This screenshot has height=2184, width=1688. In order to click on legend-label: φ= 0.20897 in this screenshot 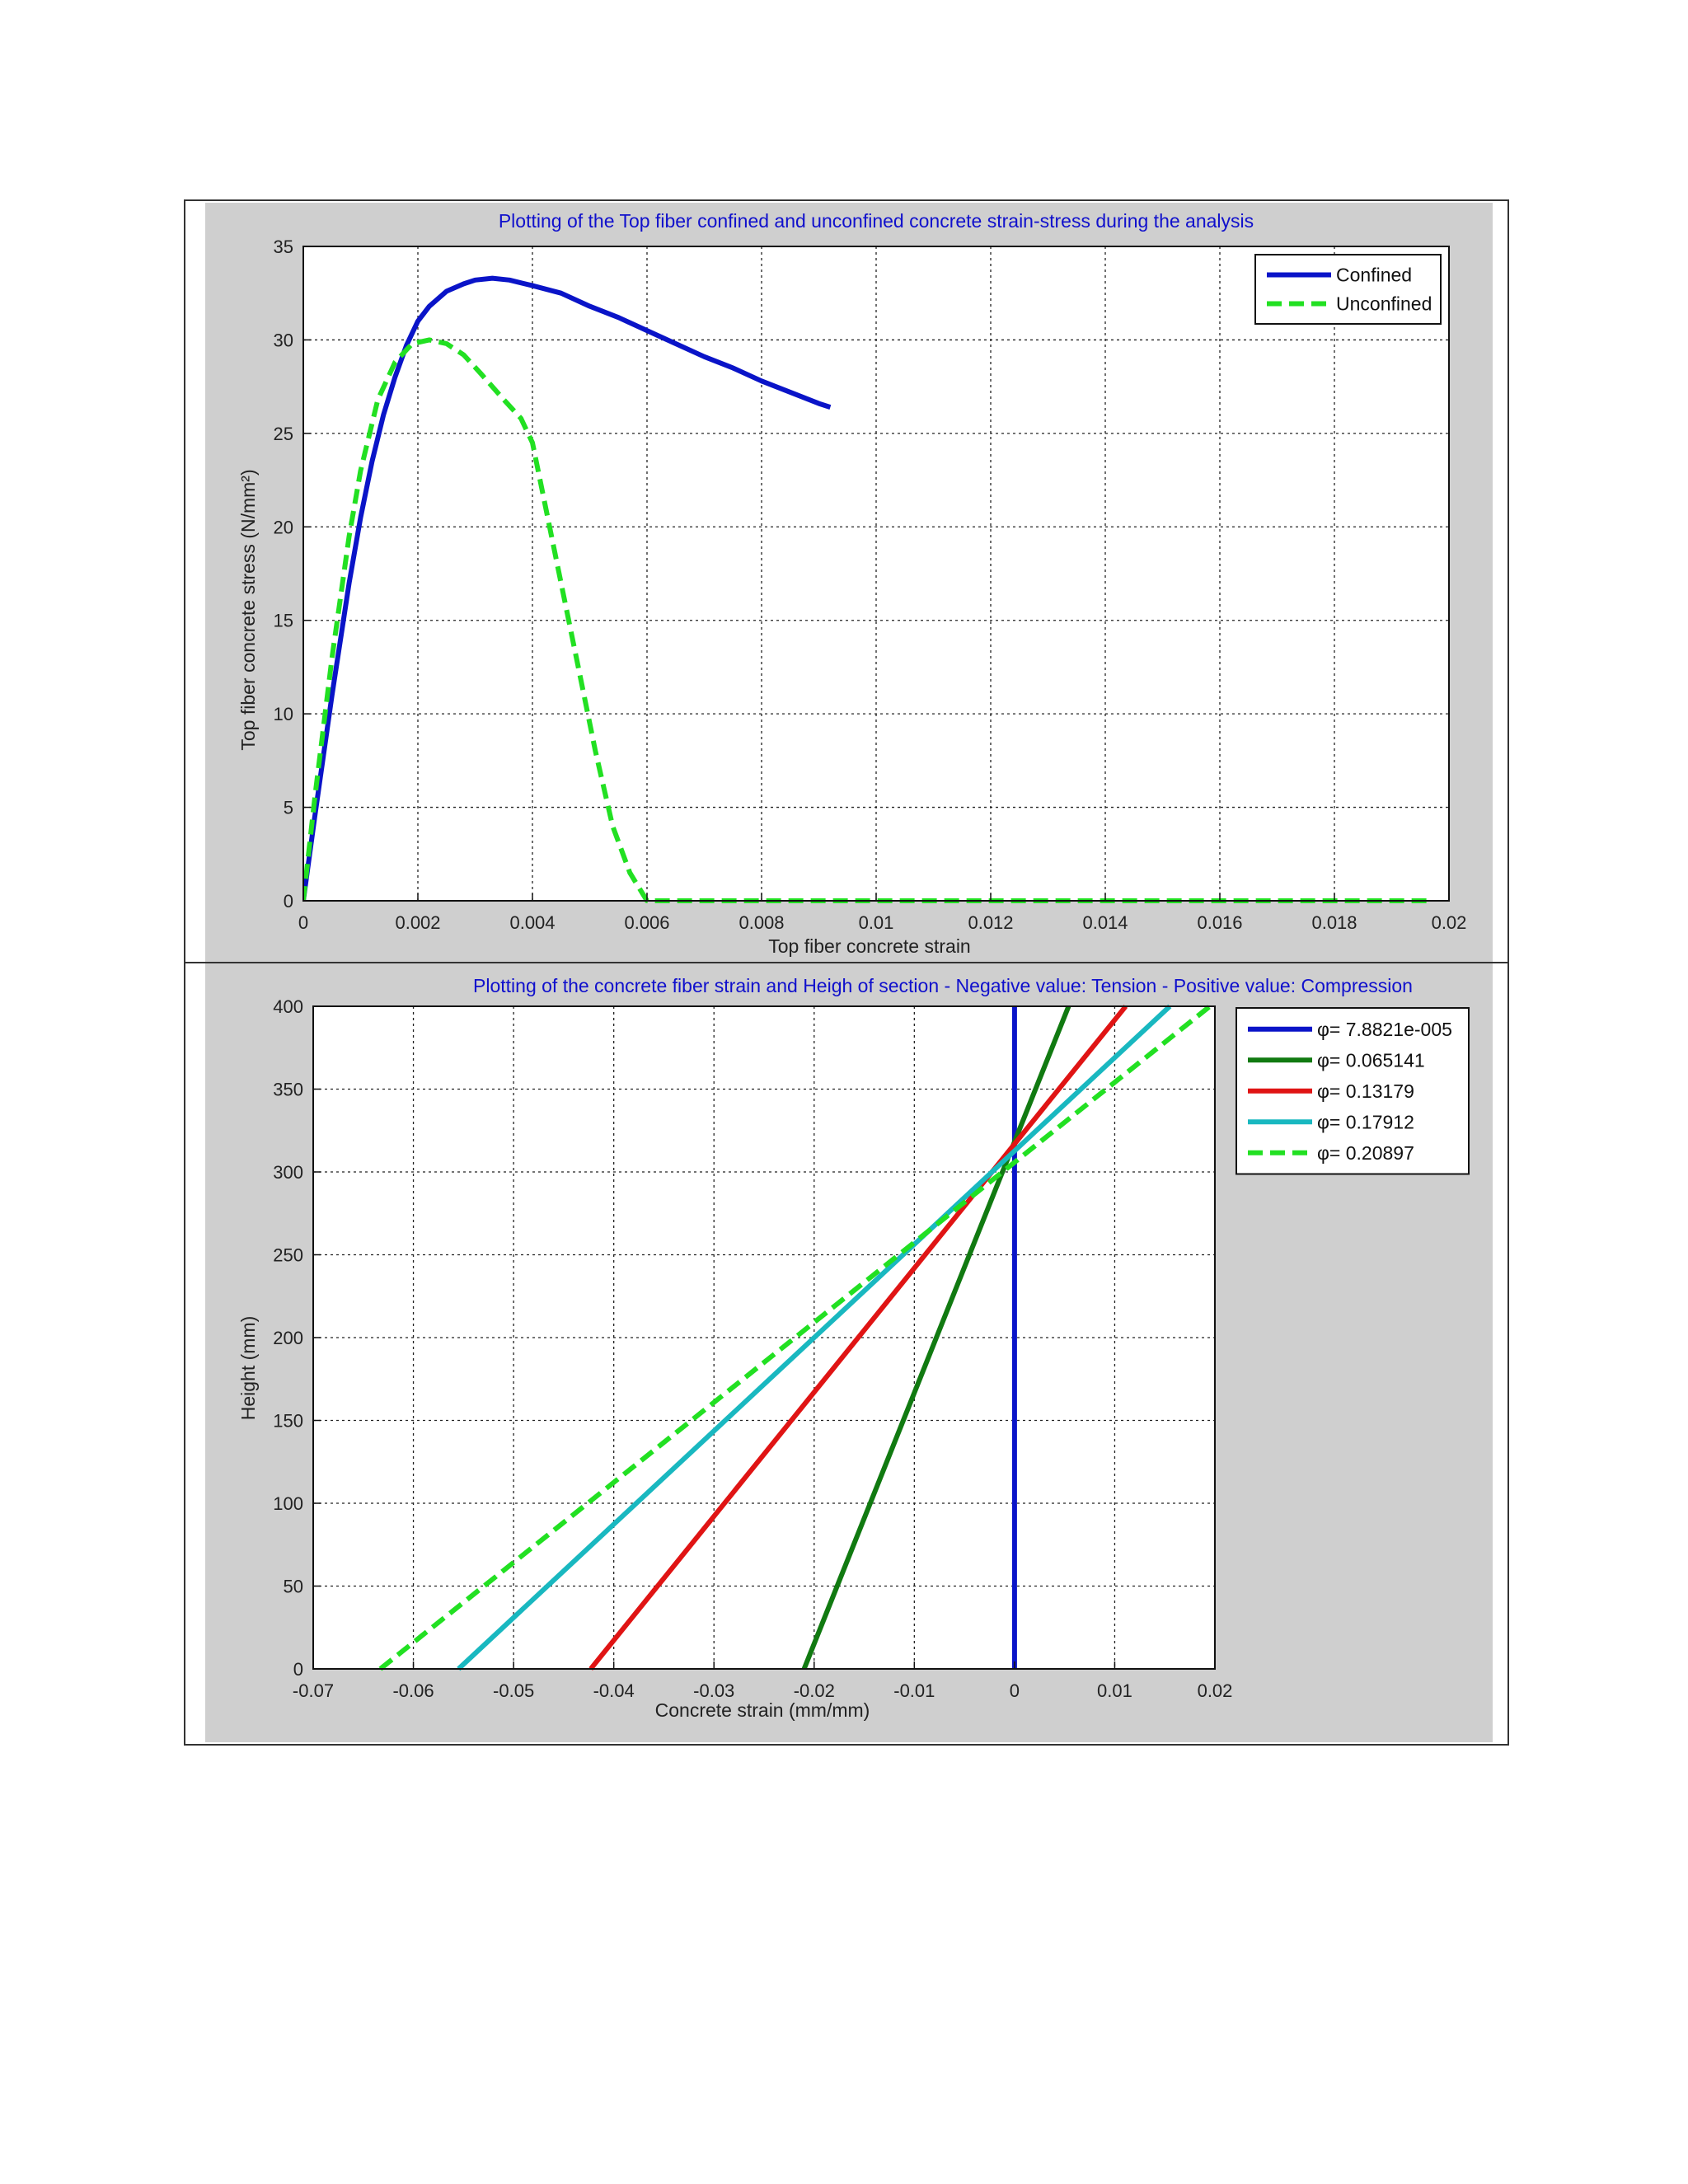, I will do `click(1366, 1153)`.